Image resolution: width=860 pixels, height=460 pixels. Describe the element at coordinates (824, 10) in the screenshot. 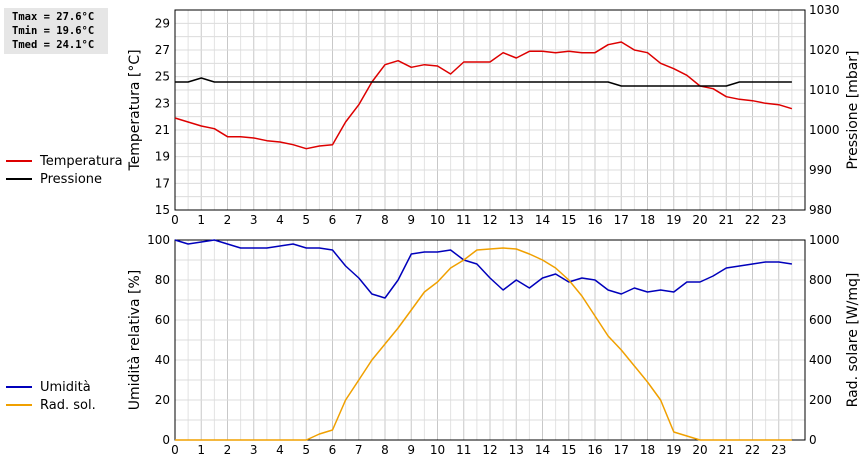

I see `y2-tick-label: 1030` at that location.